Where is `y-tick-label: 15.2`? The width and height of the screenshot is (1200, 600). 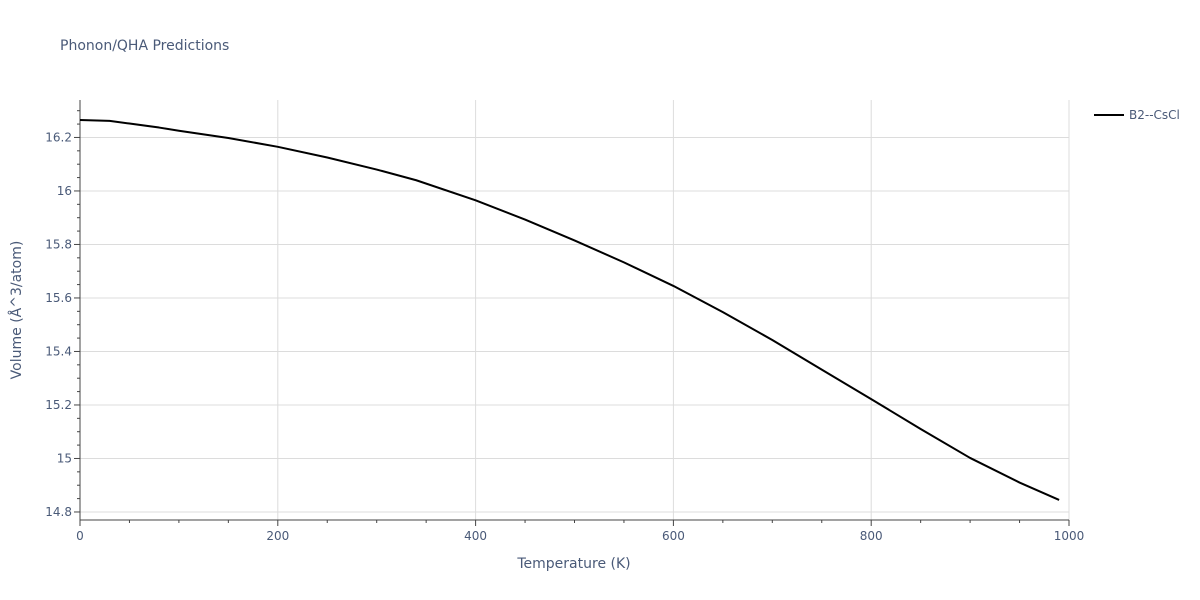
y-tick-label: 15.2 is located at coordinates (58, 405).